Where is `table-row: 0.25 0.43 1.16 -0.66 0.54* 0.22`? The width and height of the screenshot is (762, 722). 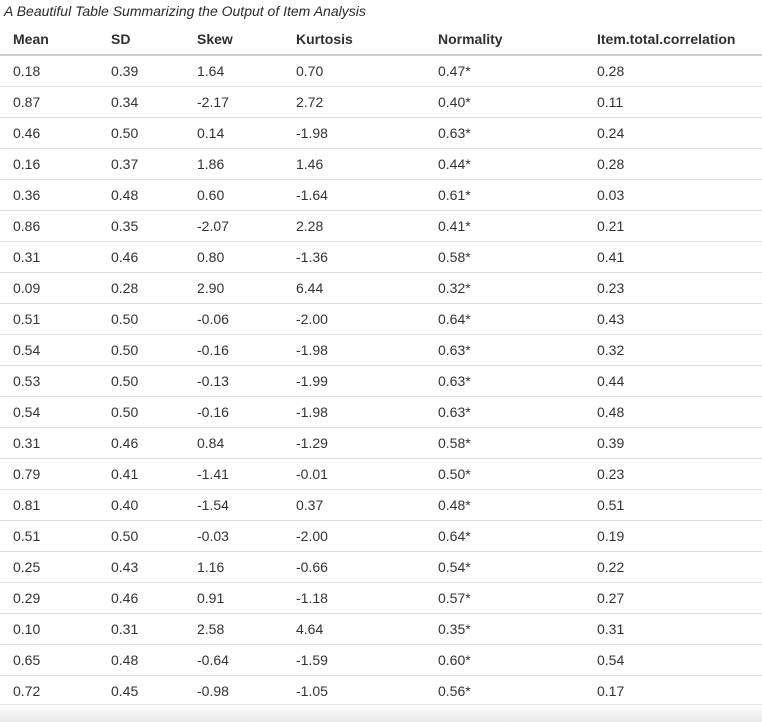
table-row: 0.25 0.43 1.16 -0.66 0.54* 0.22 is located at coordinates (381, 567).